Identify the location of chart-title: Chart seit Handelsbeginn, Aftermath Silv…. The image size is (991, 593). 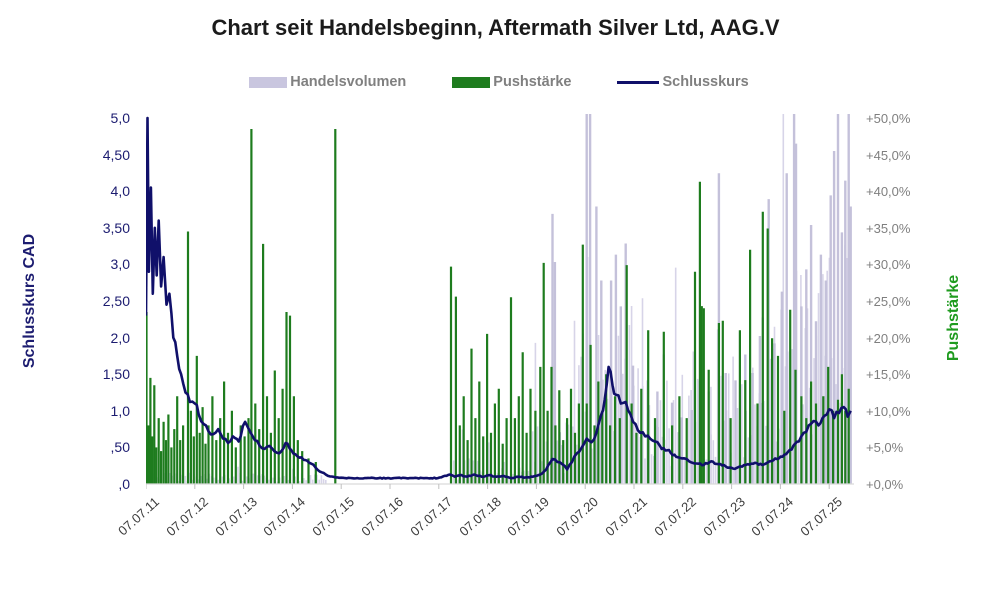
(495, 27).